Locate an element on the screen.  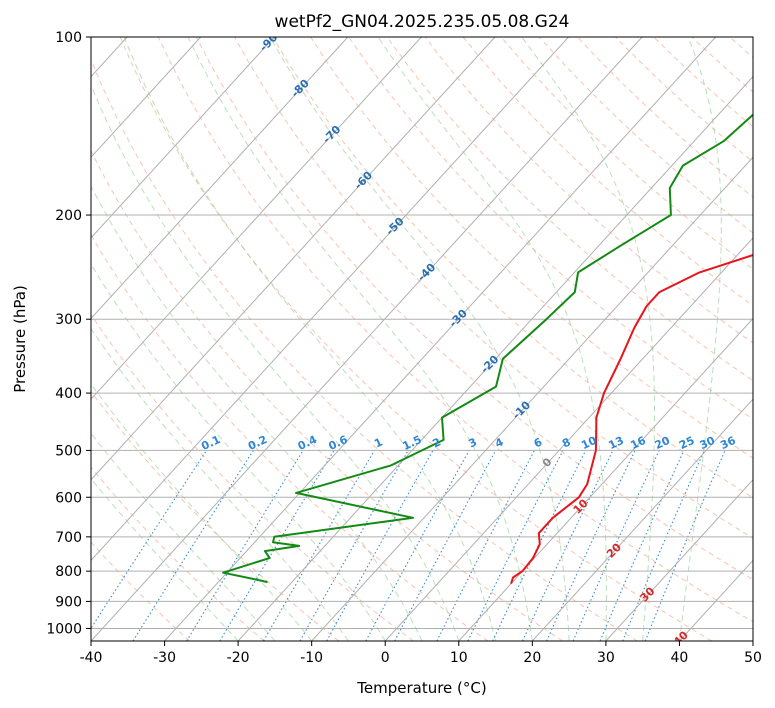
y-tick-label: 600 is located at coordinates (68, 498).